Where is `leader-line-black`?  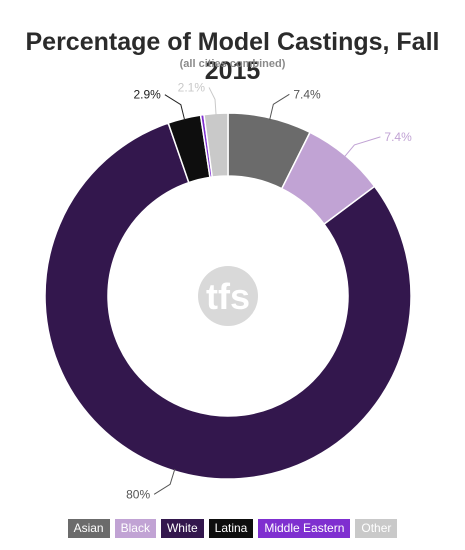
leader-line-black is located at coordinates (362, 147).